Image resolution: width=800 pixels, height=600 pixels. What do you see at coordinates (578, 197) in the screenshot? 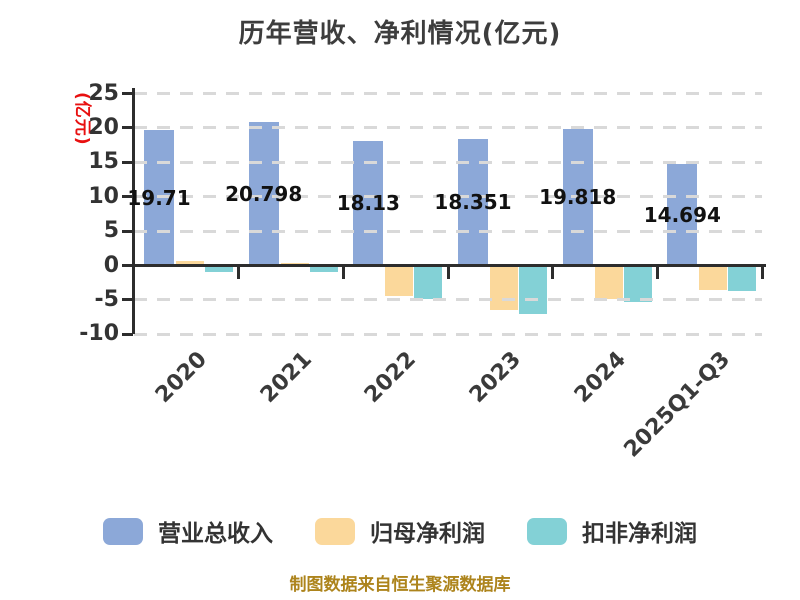
I see `value-label-2024: 19.818` at bounding box center [578, 197].